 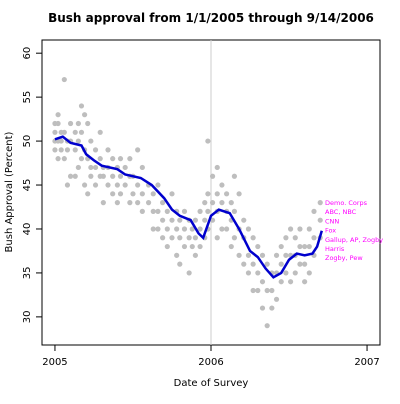 What do you see at coordinates (354, 240) in the screenshot?
I see `annotation: Gallup, AP, Zogby` at bounding box center [354, 240].